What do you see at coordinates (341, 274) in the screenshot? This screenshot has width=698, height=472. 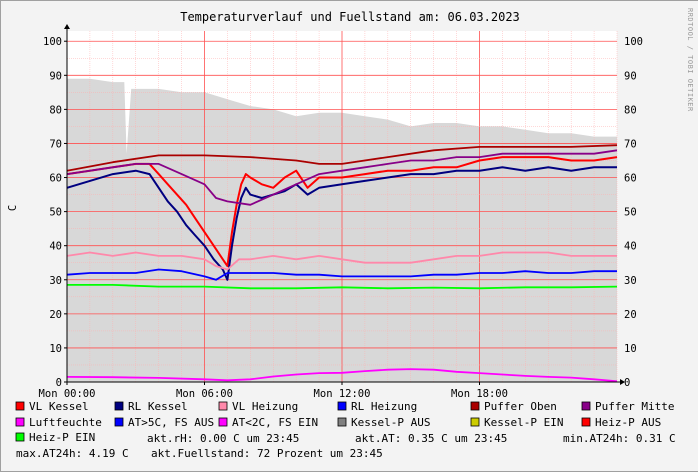 I see `series-rl-heizung` at bounding box center [341, 274].